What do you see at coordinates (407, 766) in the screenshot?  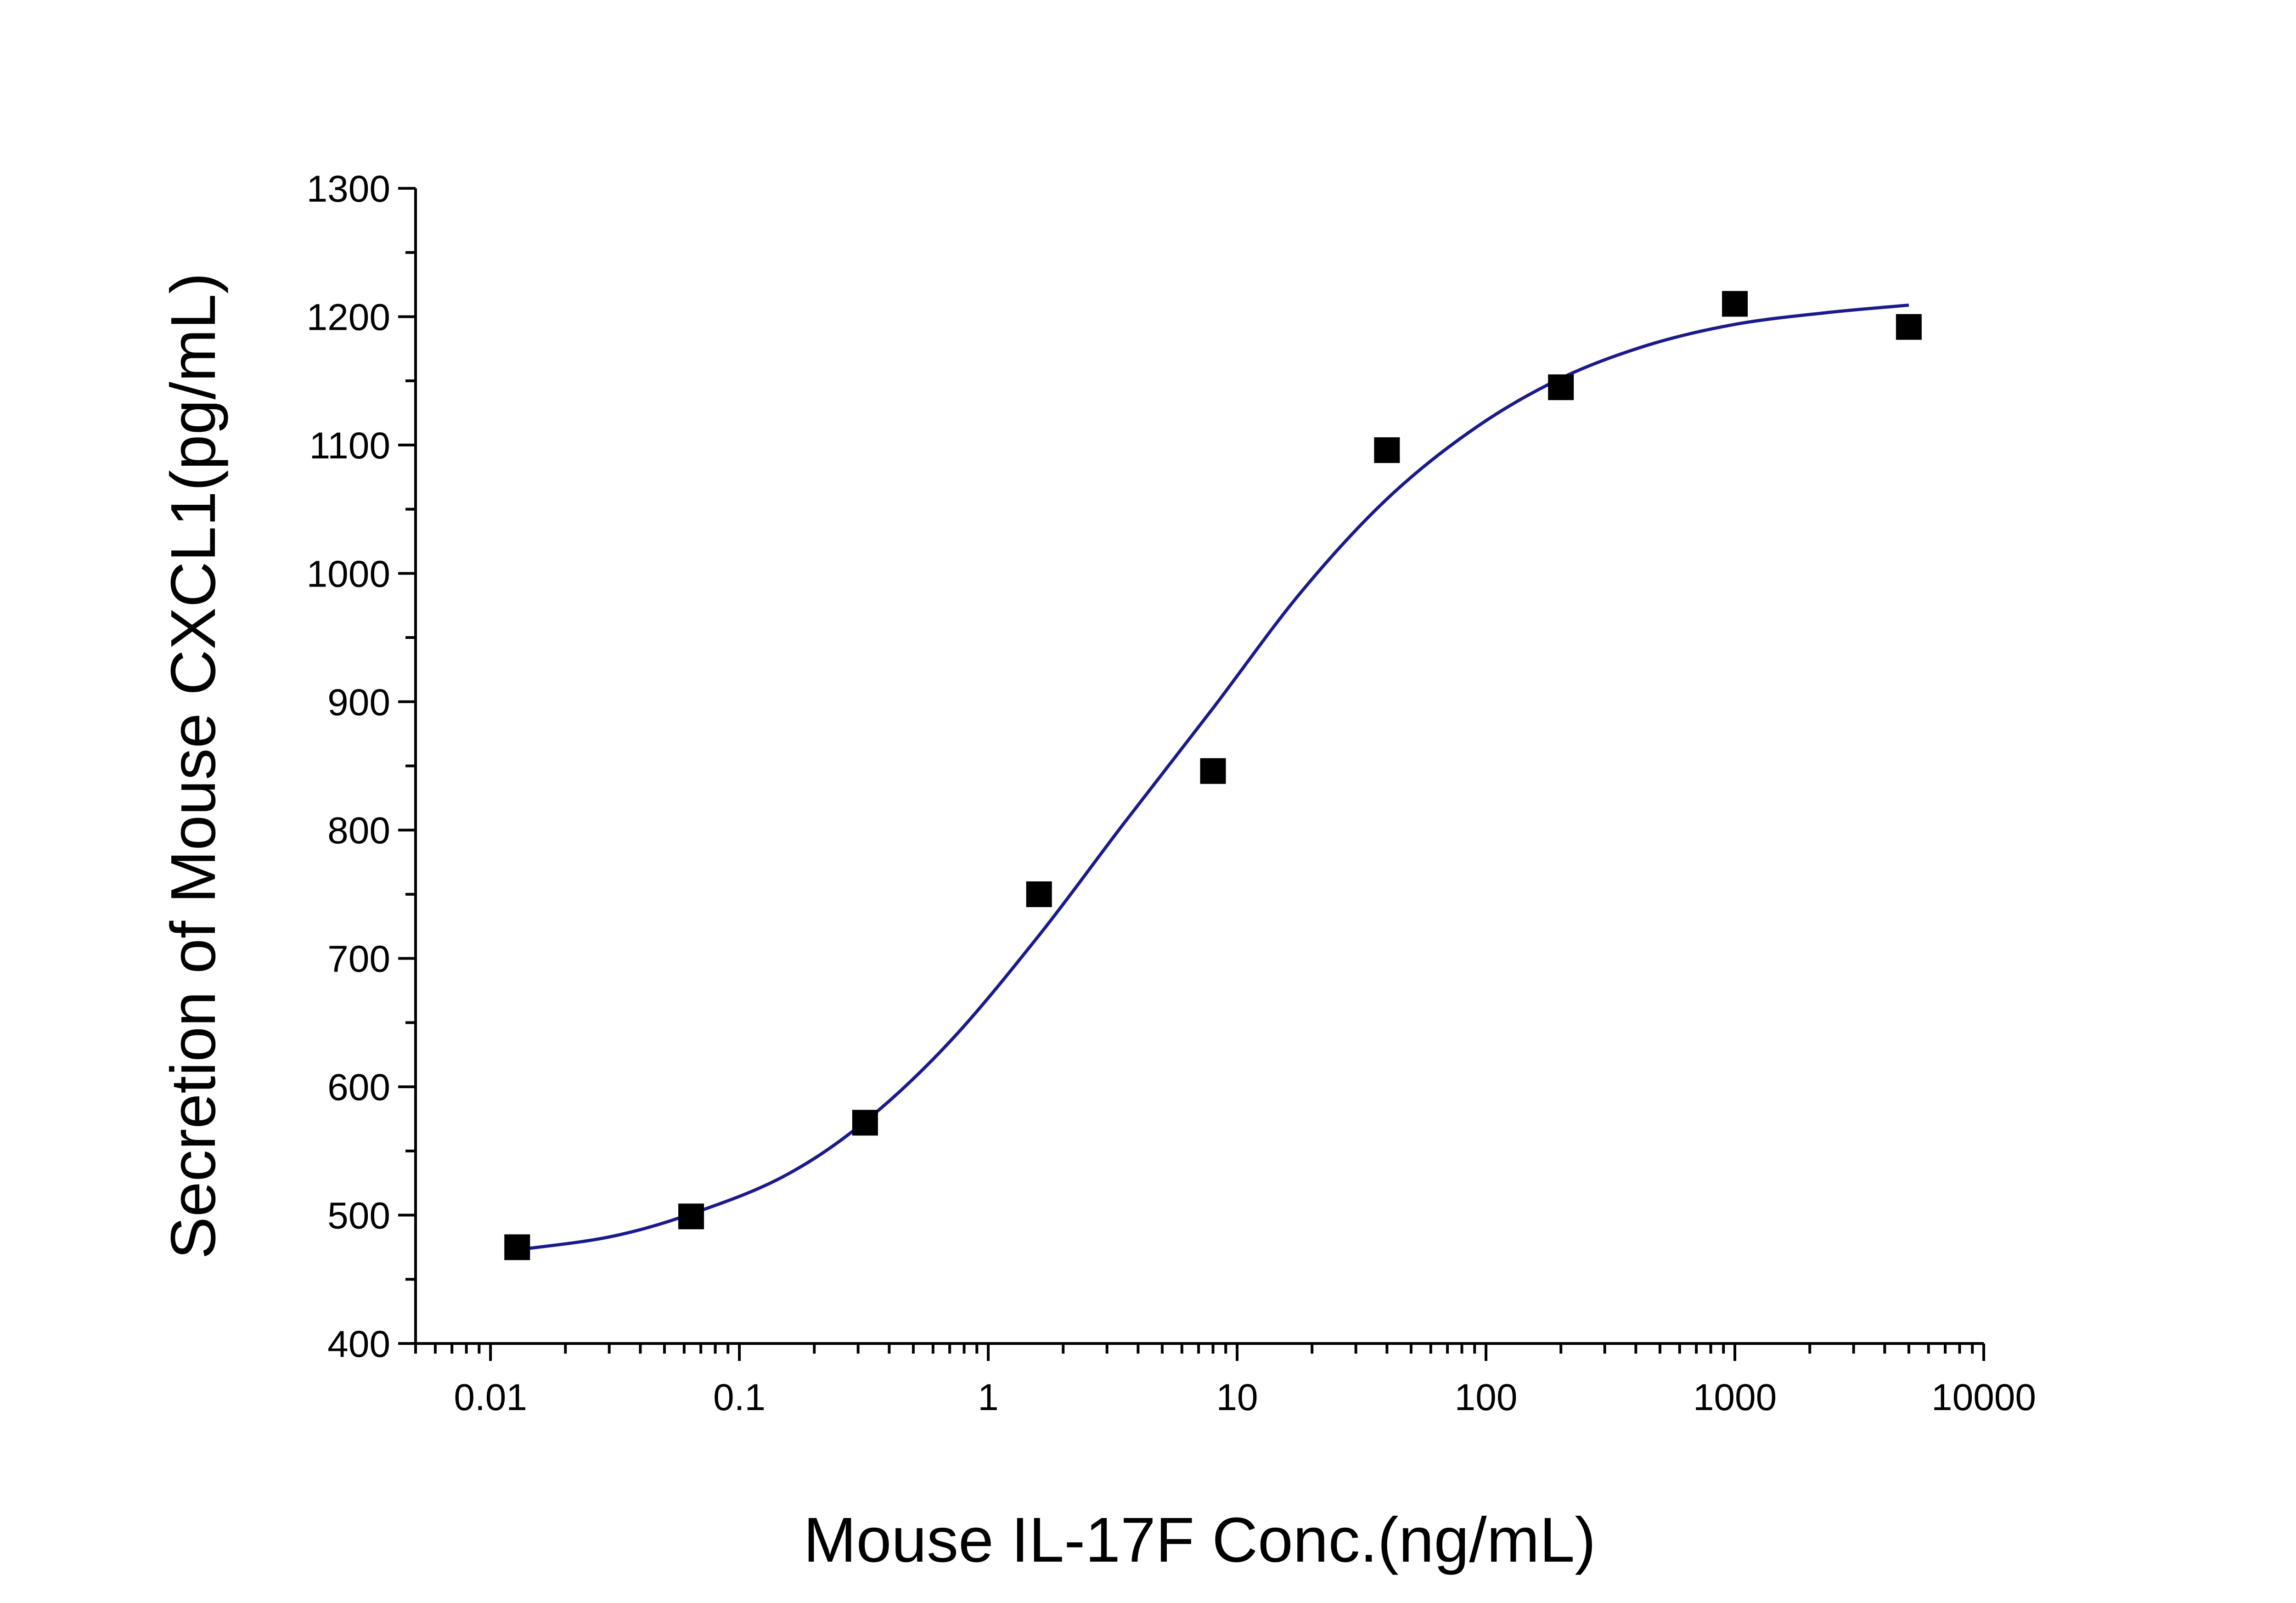 I see `y-axis-ticks` at bounding box center [407, 766].